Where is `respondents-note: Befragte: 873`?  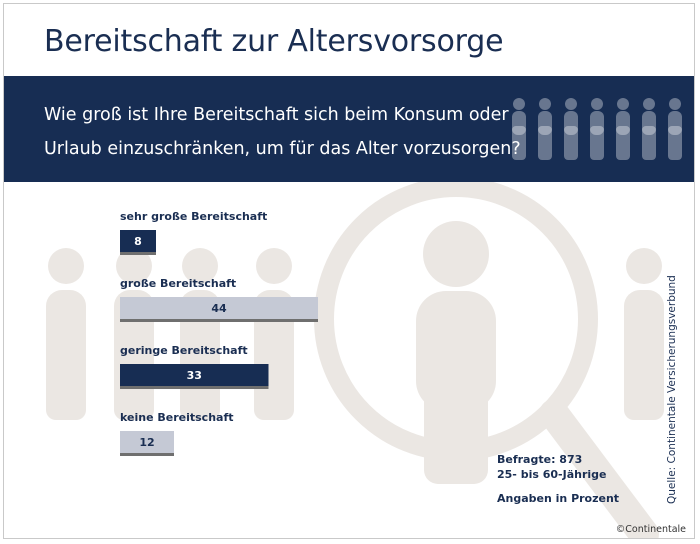
respondents-note: Befragte: 873 is located at coordinates (540, 459).